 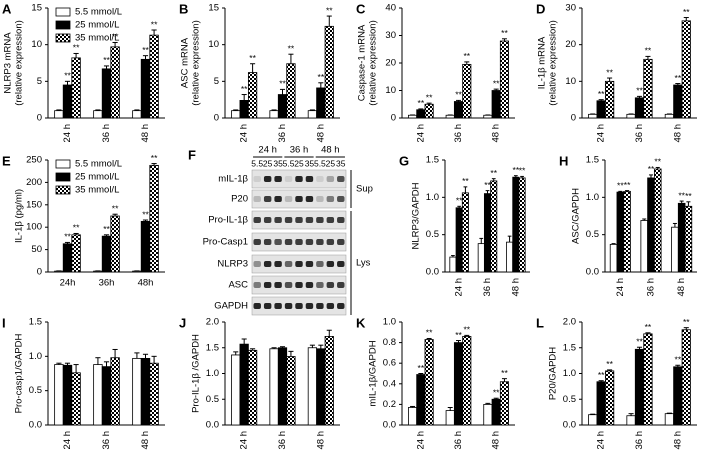 I want to click on blot-row-label: GAPDH, so click(x=231, y=306).